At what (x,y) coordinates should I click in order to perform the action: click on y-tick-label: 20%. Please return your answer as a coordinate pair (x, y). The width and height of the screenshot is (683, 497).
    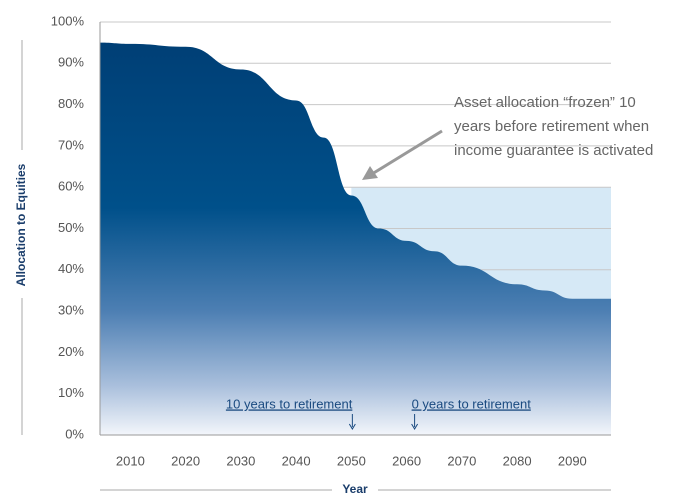
    Looking at the image, I should click on (71, 351).